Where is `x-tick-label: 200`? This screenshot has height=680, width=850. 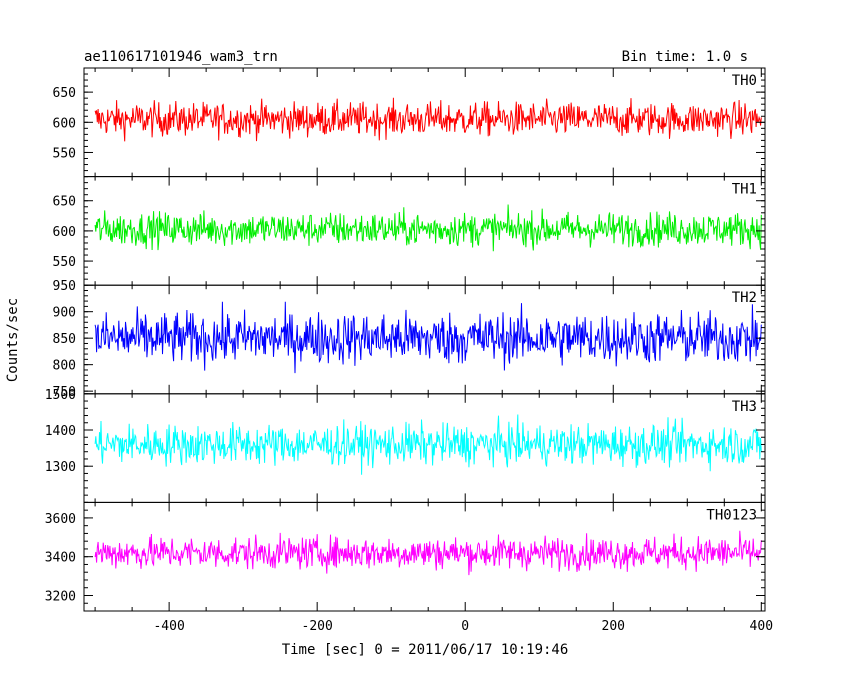
x-tick-label: 200 is located at coordinates (613, 626).